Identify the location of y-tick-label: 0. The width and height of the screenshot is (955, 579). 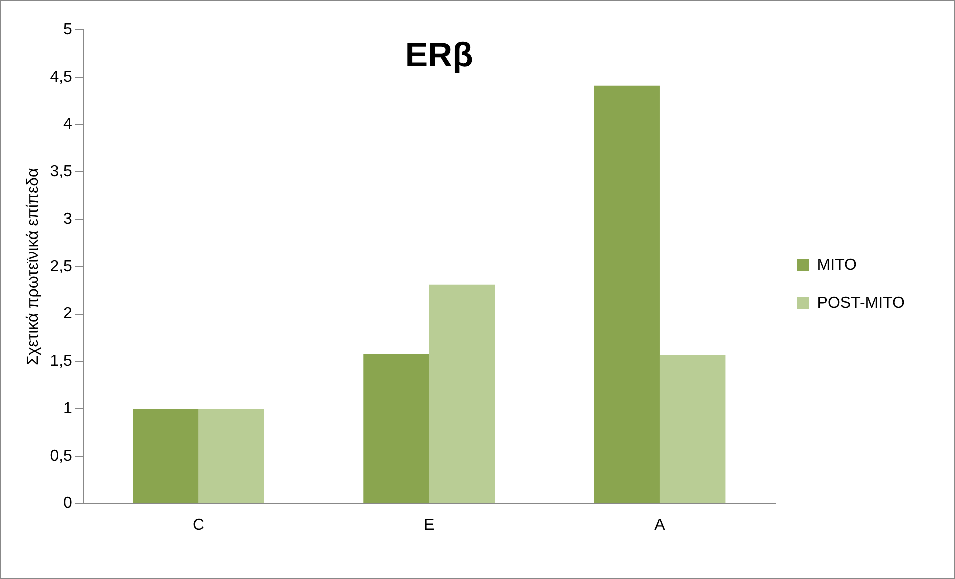
(68, 503).